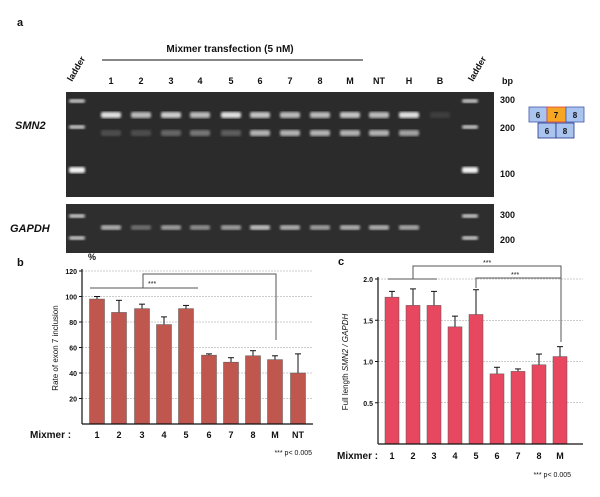  What do you see at coordinates (341, 262) in the screenshot?
I see `panel-c-label: c` at bounding box center [341, 262].